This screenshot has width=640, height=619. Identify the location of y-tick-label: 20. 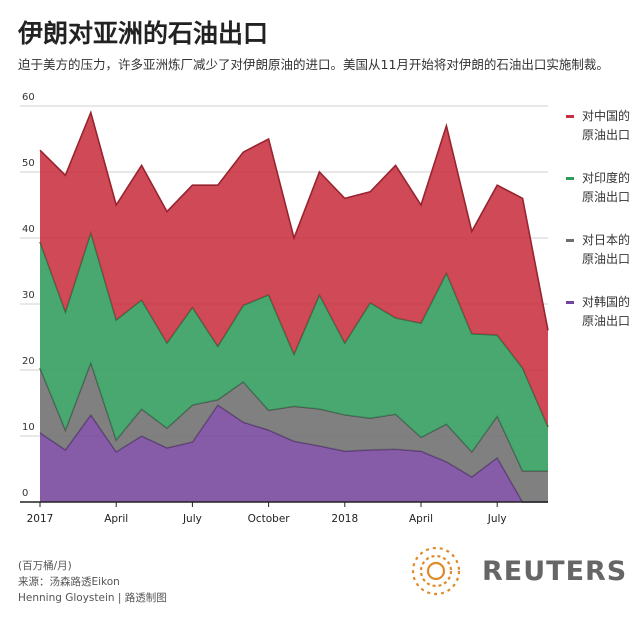
(28, 361).